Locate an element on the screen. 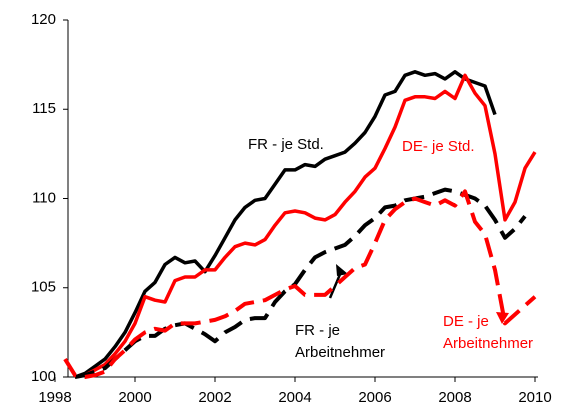  annotation-arrow is located at coordinates (335, 285).